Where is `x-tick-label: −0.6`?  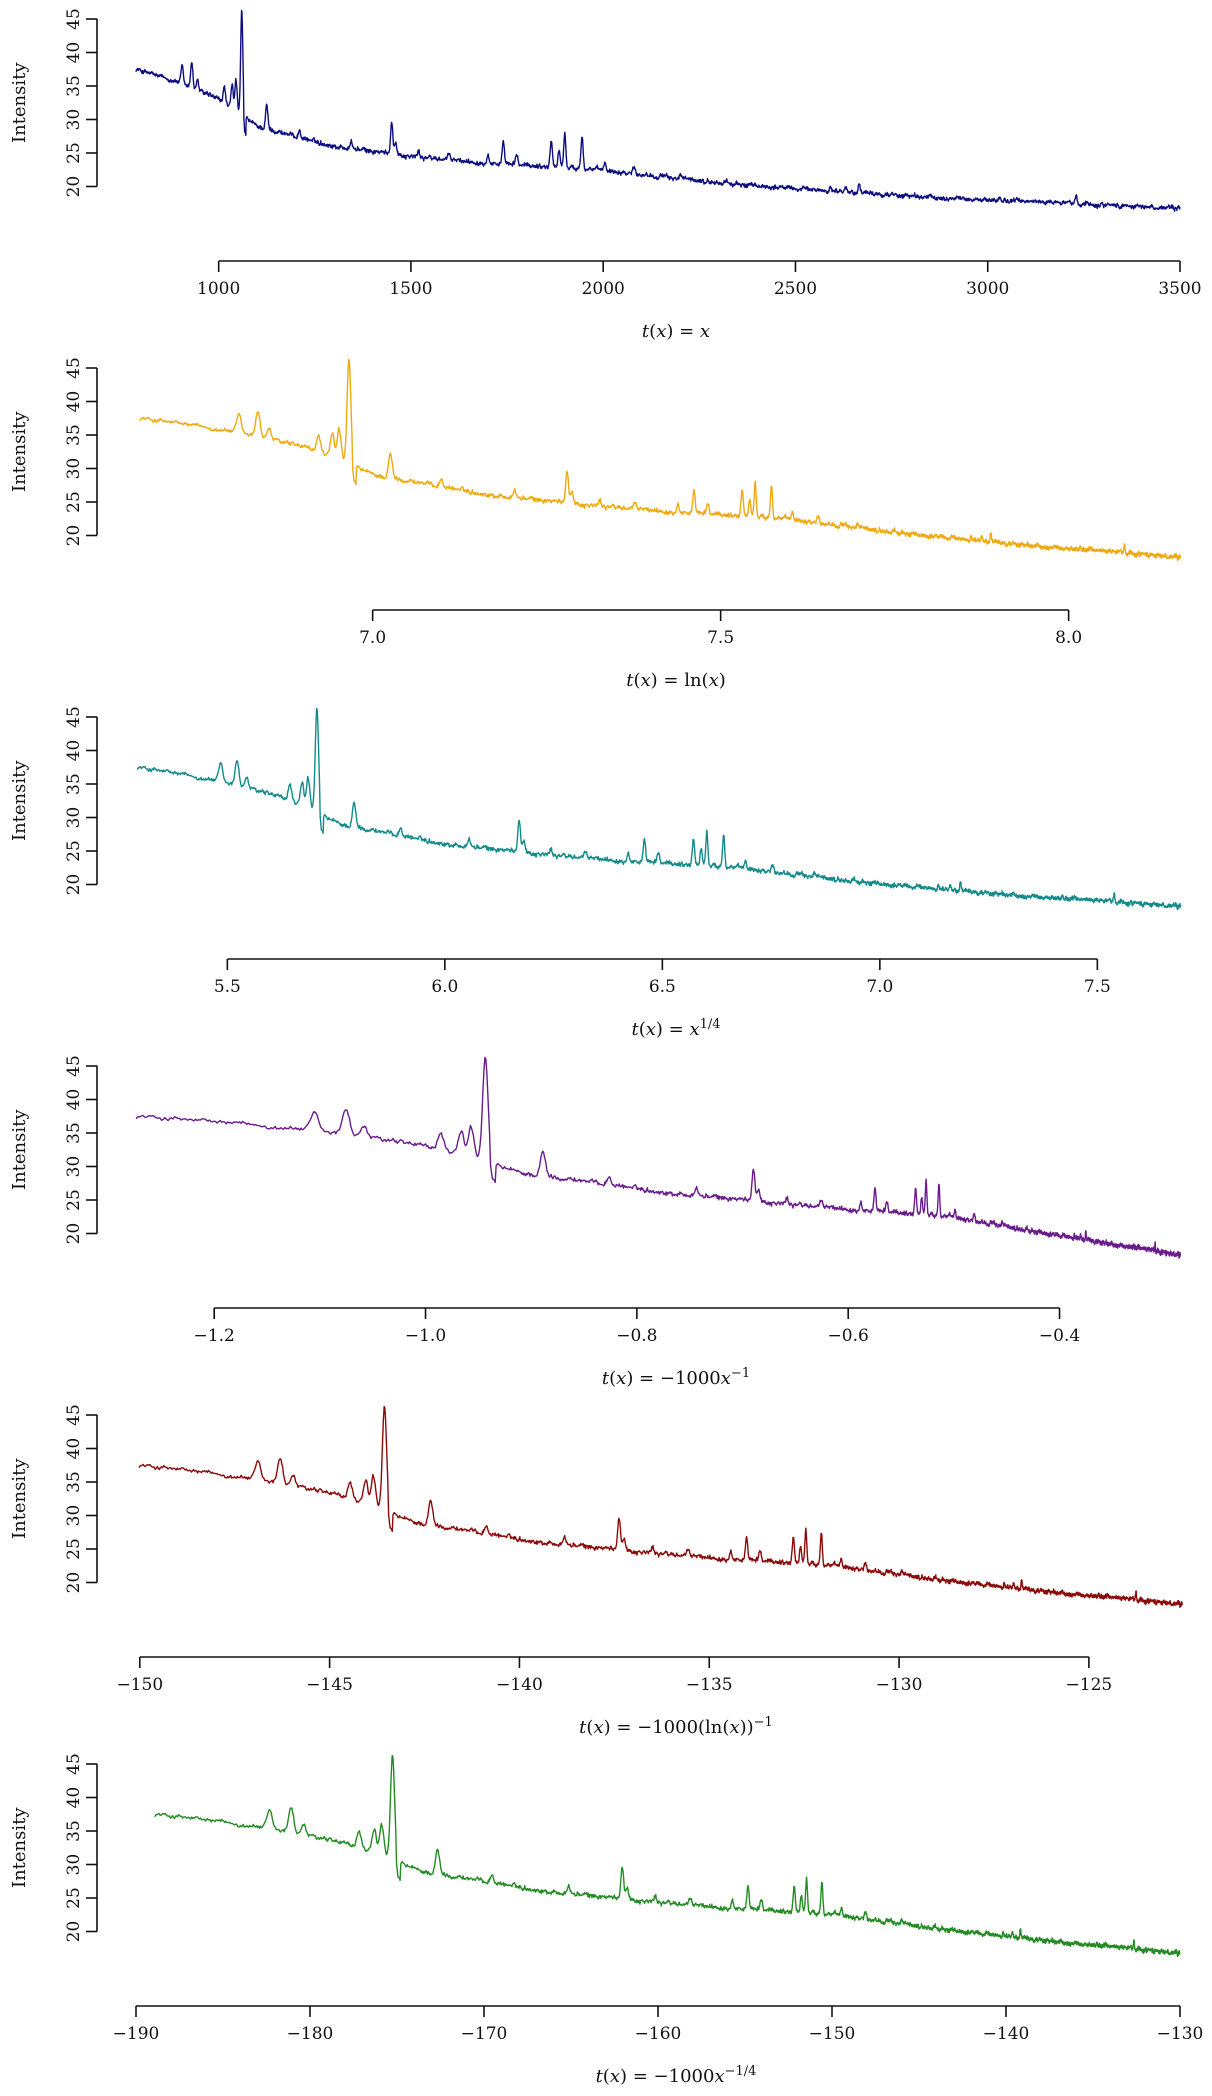
x-tick-label: −0.6 is located at coordinates (848, 1336).